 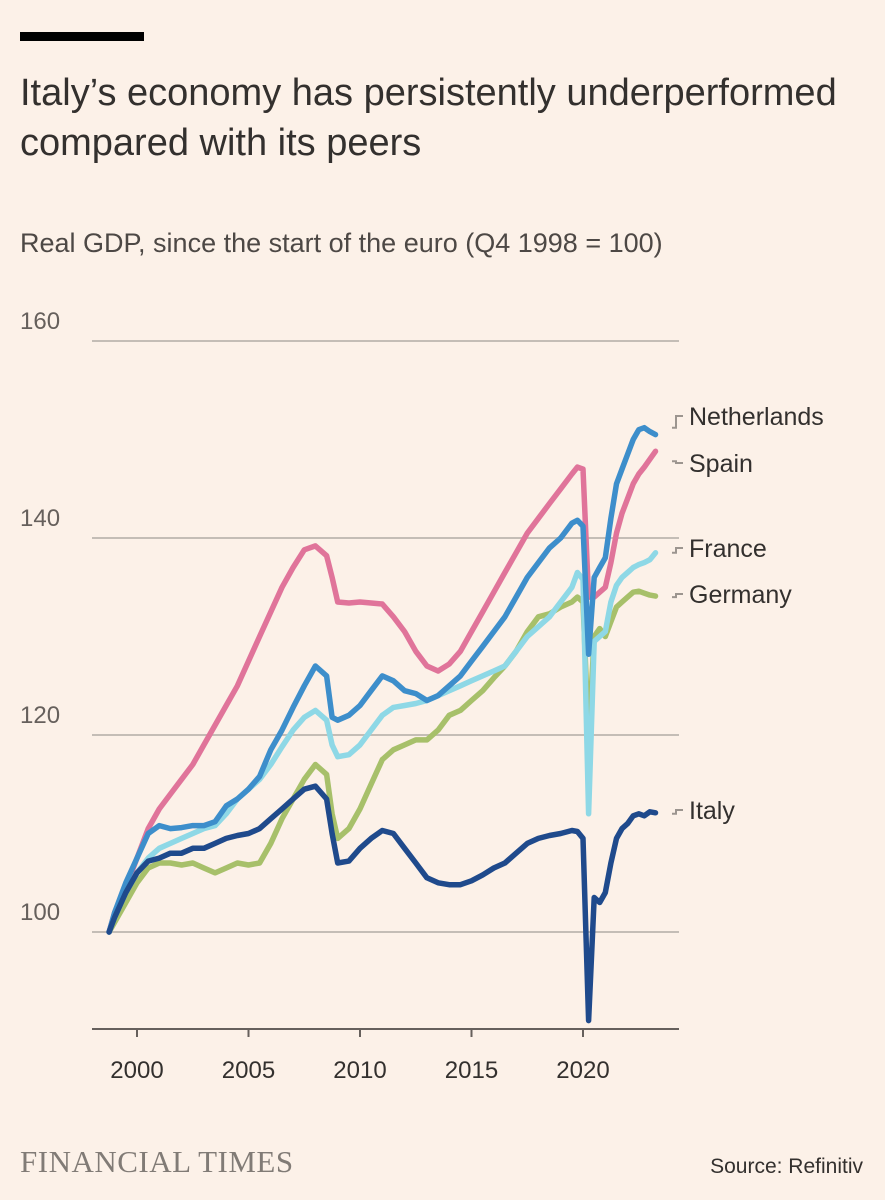 I want to click on series-label-germany: Germany, so click(x=740, y=595).